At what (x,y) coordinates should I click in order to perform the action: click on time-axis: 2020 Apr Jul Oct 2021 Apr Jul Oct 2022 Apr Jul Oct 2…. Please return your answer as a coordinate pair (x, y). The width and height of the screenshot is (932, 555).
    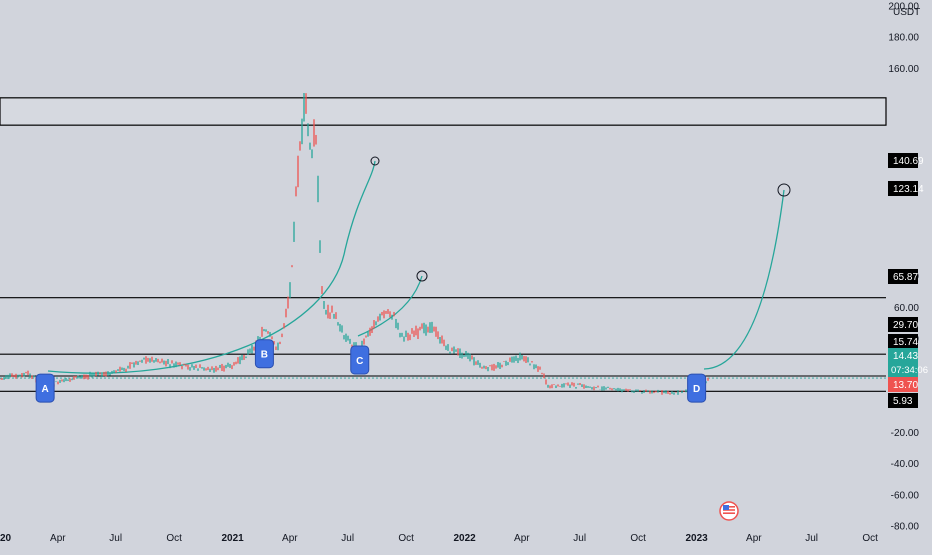
    Looking at the image, I should click on (439, 538).